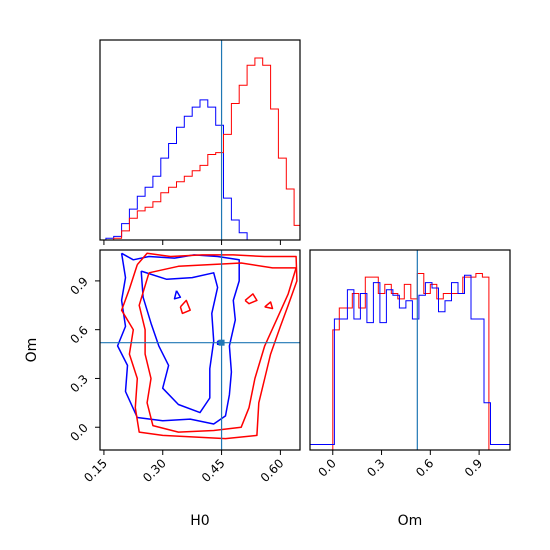 Image resolution: width=550 pixels, height=550 pixels. I want to click on h0-marginal-panel, so click(200, 142).